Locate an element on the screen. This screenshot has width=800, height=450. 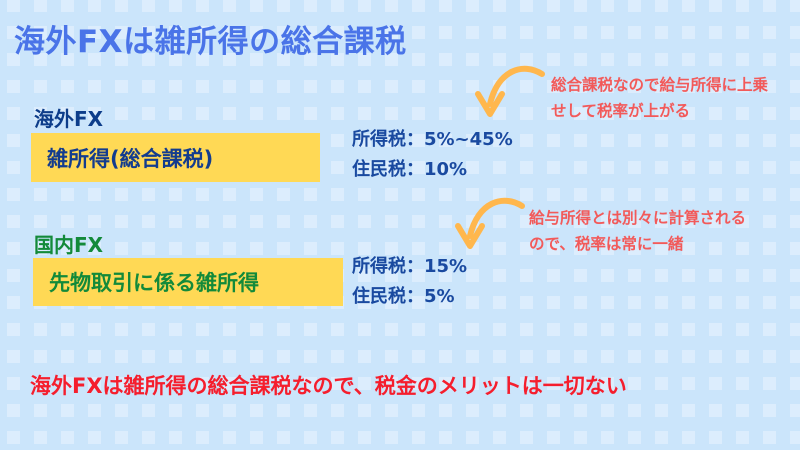
domestic-resident-tax: 住民税：5% is located at coordinates (403, 296).